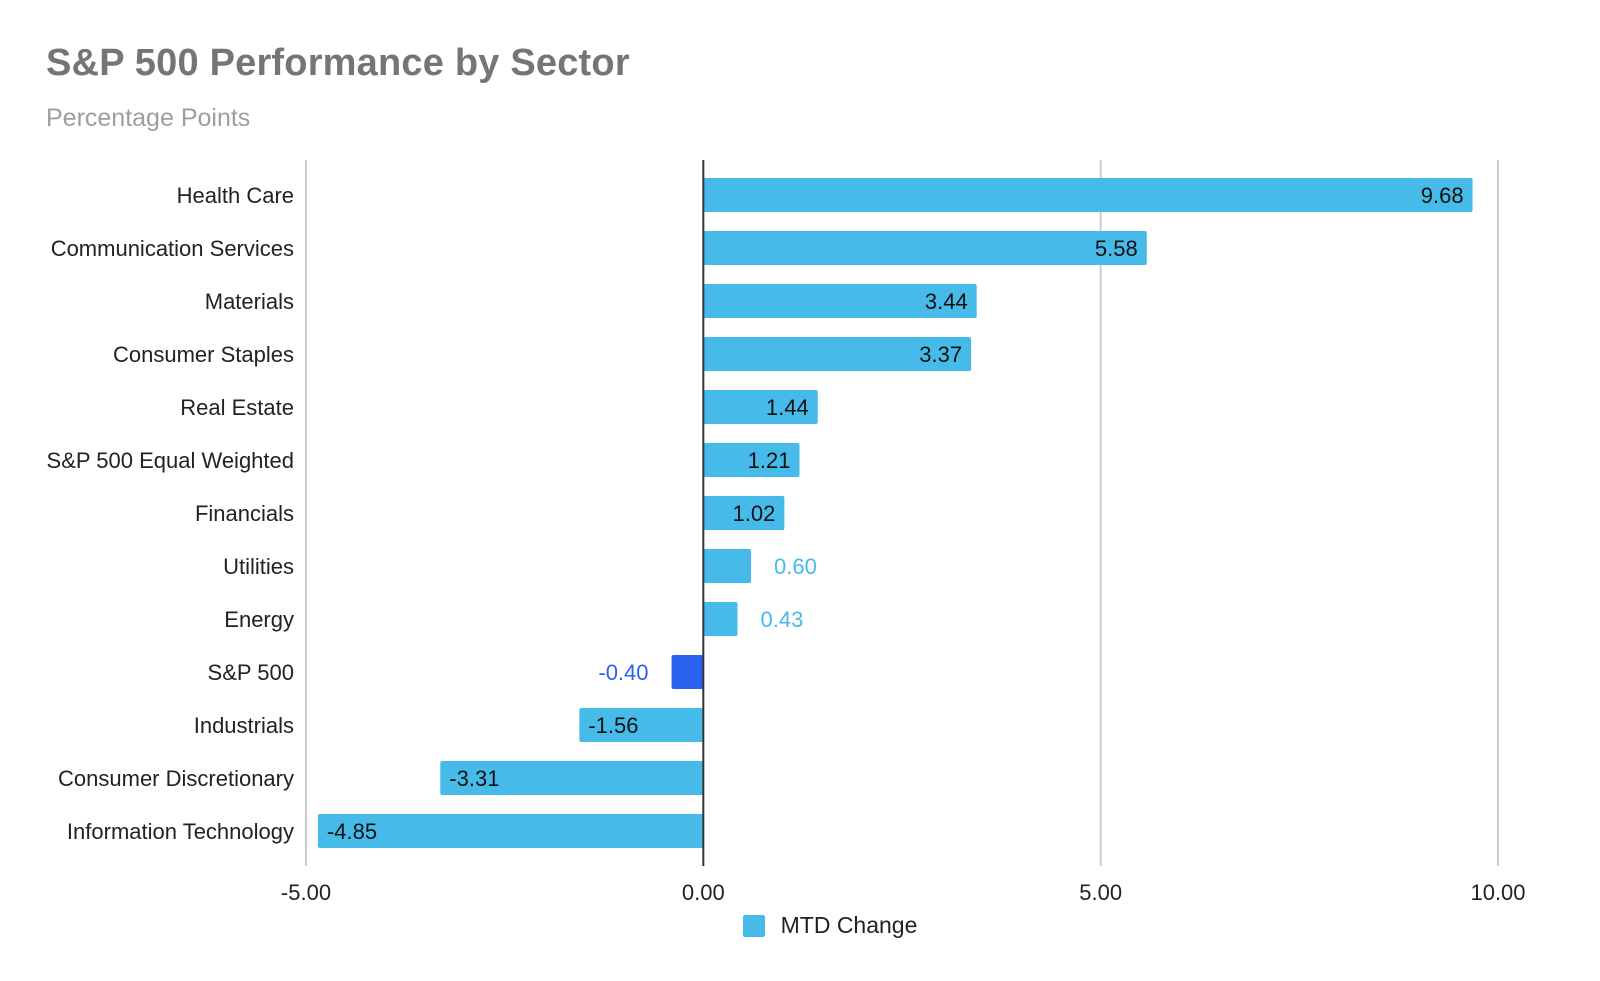  Describe the element at coordinates (769, 460) in the screenshot. I see `data-label: 1.21` at that location.